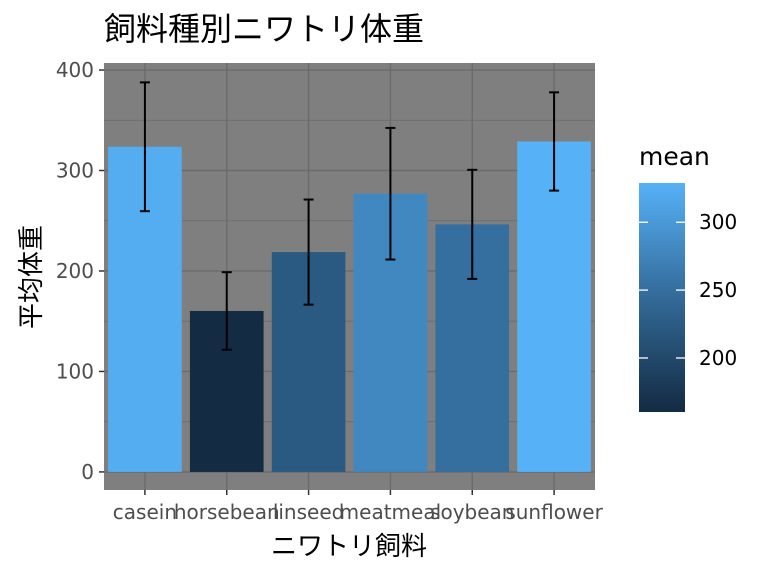  Describe the element at coordinates (75, 271) in the screenshot. I see `y-tick-label: 200` at that location.